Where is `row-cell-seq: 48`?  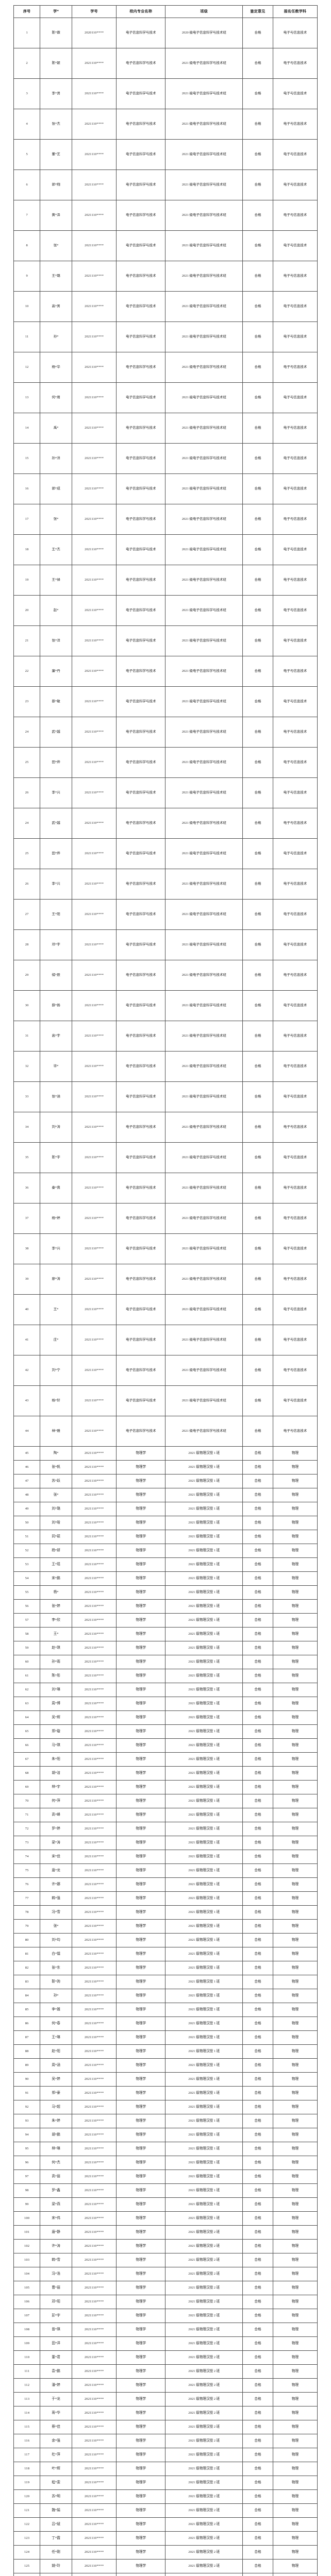
row-cell-seq: 48 is located at coordinates (27, 1495).